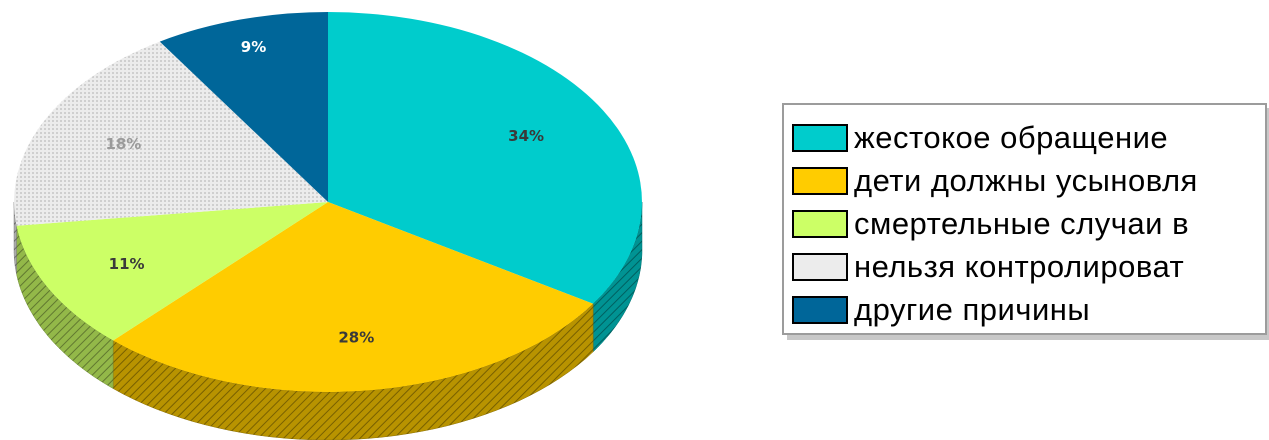 This screenshot has height=440, width=1269. What do you see at coordinates (253, 47) in the screenshot?
I see `data-label: 9%` at bounding box center [253, 47].